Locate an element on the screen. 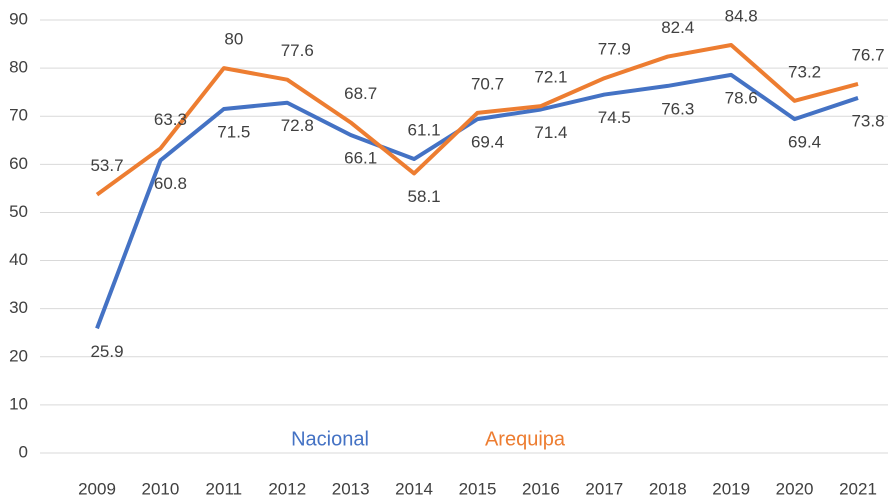 The image size is (888, 504). x-tick-label: 2016 is located at coordinates (541, 488).